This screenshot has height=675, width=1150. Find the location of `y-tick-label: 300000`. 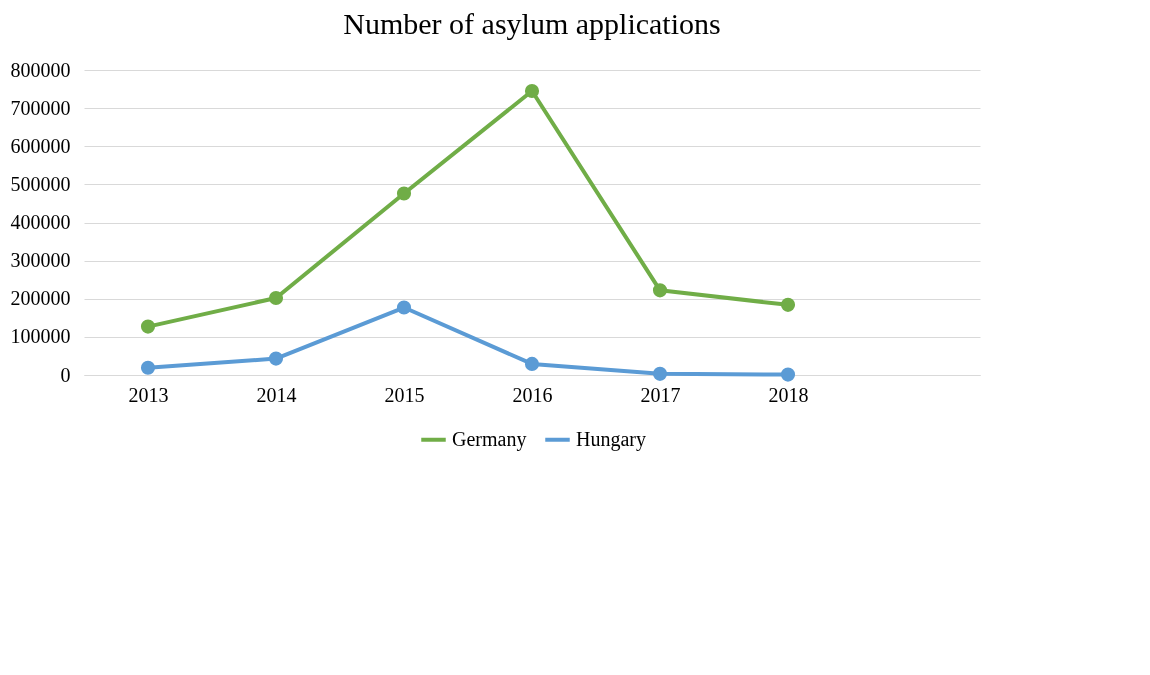

y-tick-label: 300000 is located at coordinates (40, 260).